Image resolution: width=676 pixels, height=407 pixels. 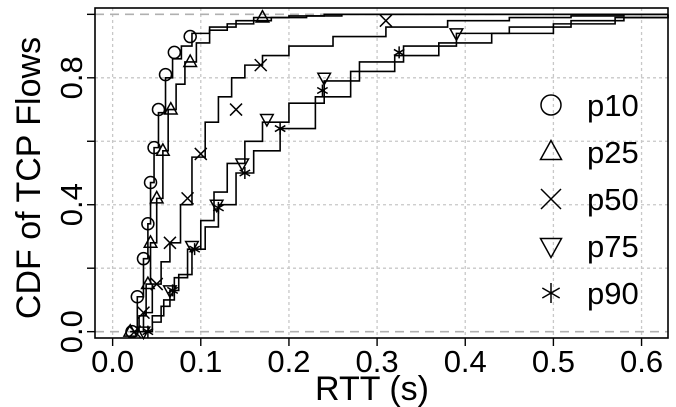 What do you see at coordinates (372, 388) in the screenshot?
I see `x-axis-title: RTT (s)` at bounding box center [372, 388].